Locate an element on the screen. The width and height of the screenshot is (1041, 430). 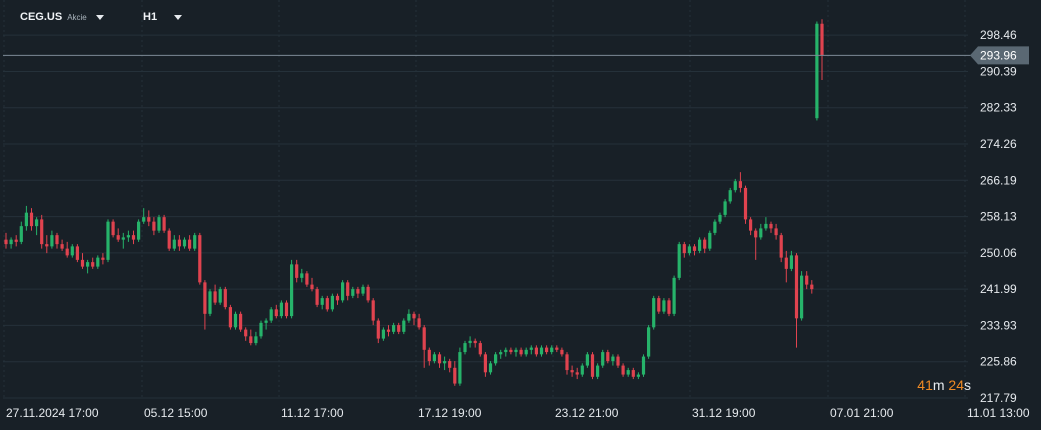
y-tick-label: 217.79 is located at coordinates (998, 398).